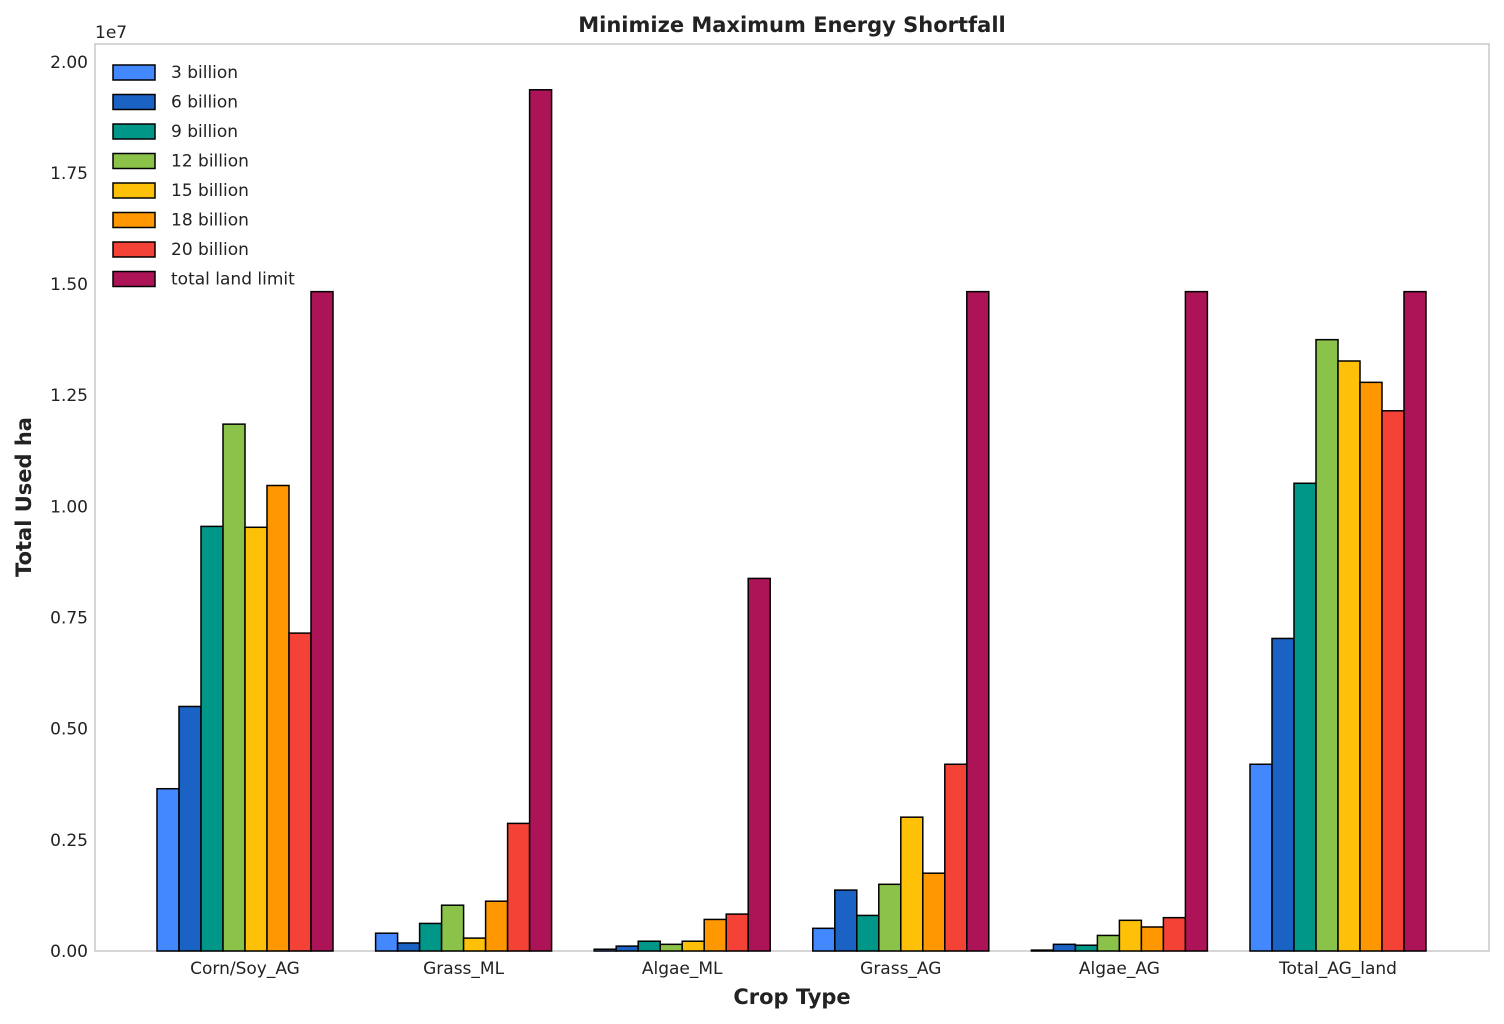 The image size is (1504, 1024). What do you see at coordinates (111, 33) in the screenshot?
I see `y-offset-text: 1e7` at bounding box center [111, 33].